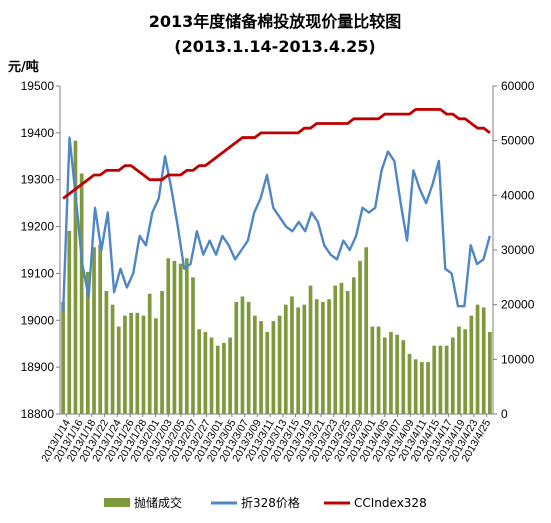 Image resolution: width=551 pixels, height=523 pixels. What do you see at coordinates (276, 154) in the screenshot?
I see `ccindex-328-line` at bounding box center [276, 154].